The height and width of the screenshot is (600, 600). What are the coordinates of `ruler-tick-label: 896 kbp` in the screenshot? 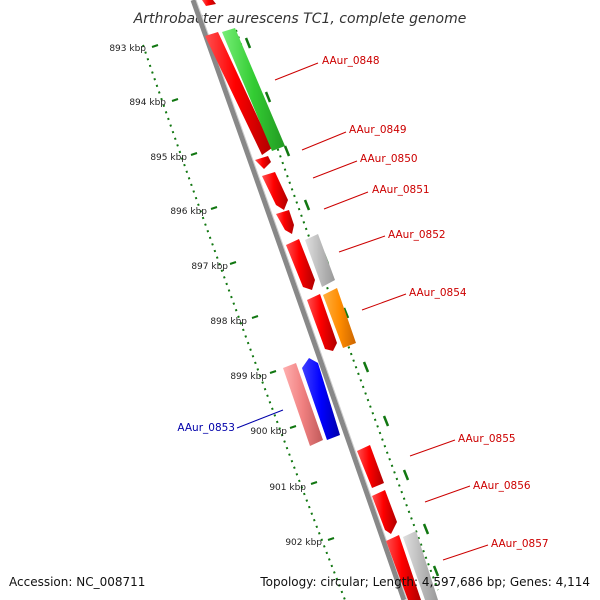 It's located at (188, 212).